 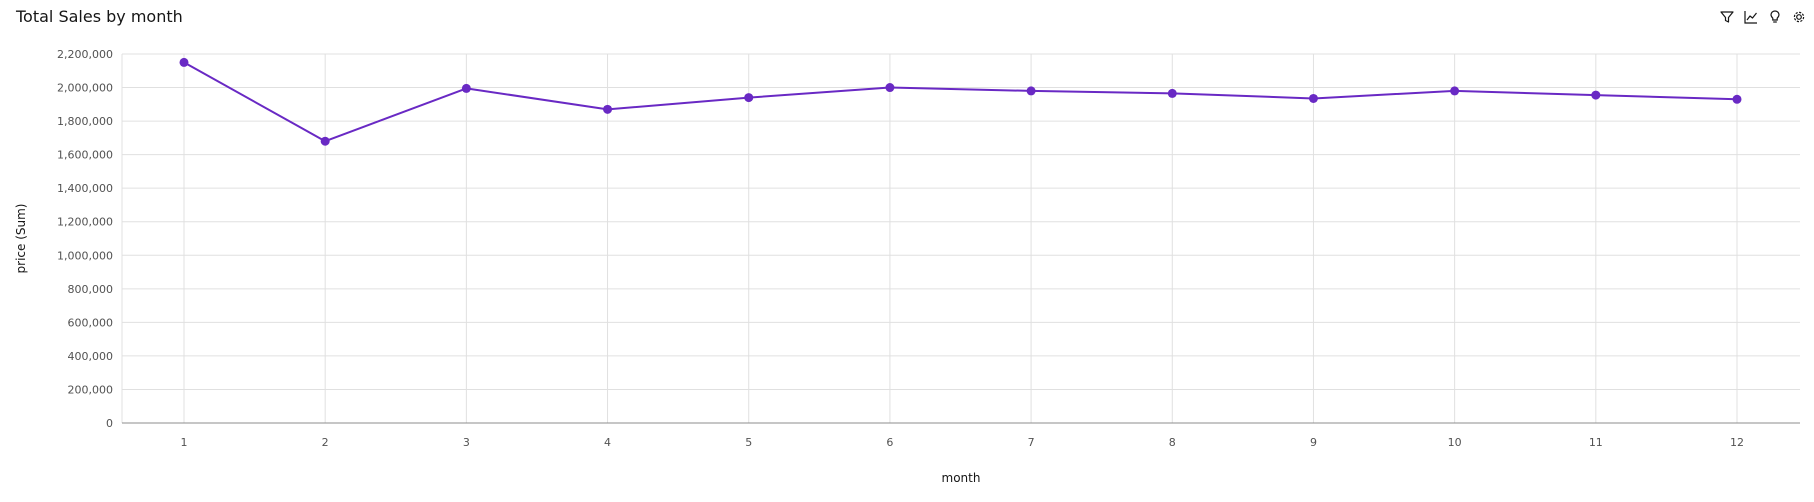 What do you see at coordinates (85, 54) in the screenshot?
I see `y-tick-label: 2,200,000` at bounding box center [85, 54].